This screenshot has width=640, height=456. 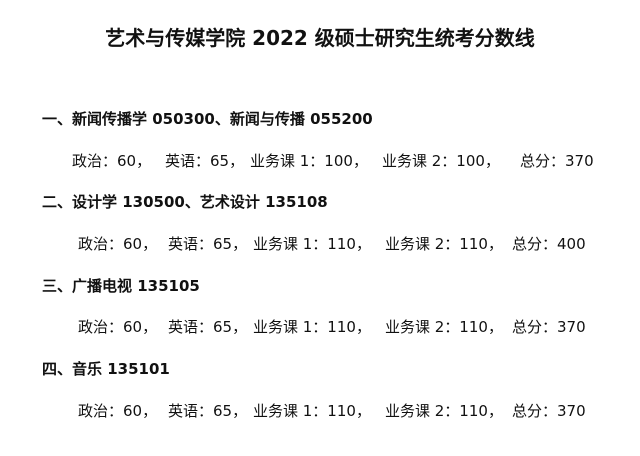 I want to click on section-heading: 一、新闻传播学 050300、新闻与传播 055200, so click(x=207, y=119).